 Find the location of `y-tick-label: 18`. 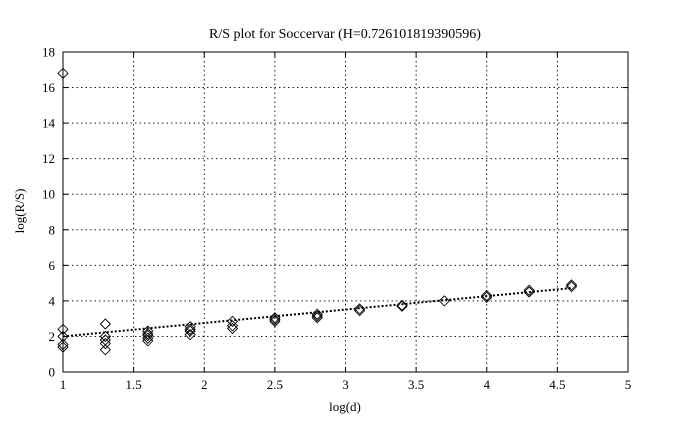

y-tick-label: 18 is located at coordinates (48, 52).